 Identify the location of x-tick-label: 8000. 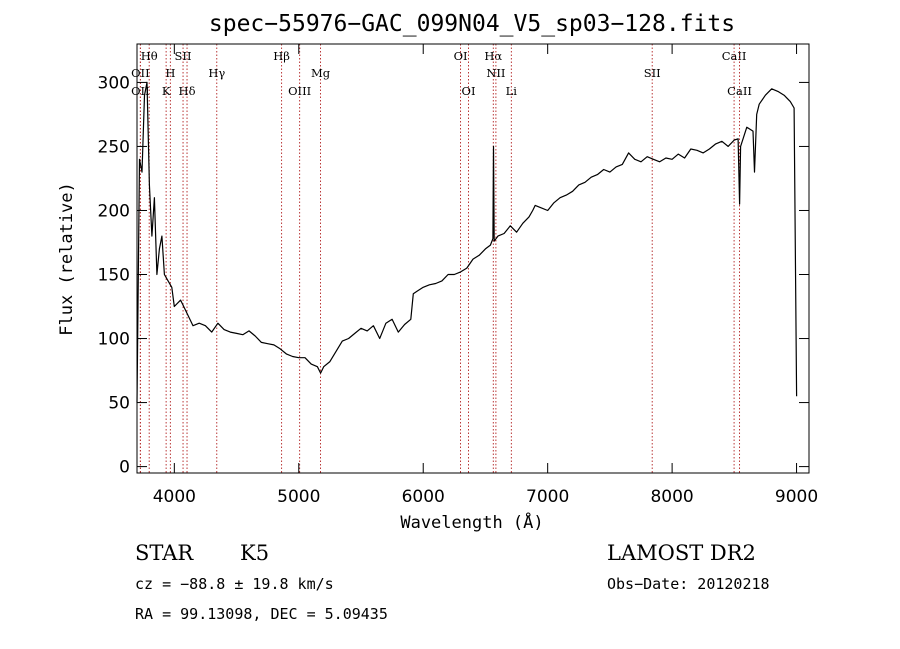
(671, 497).